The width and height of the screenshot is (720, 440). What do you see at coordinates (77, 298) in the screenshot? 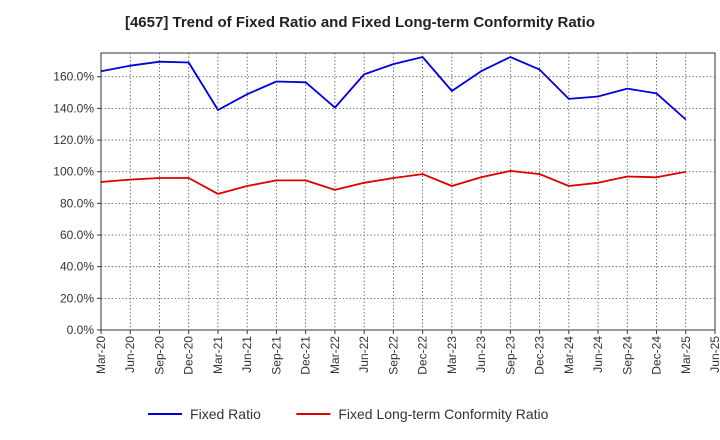
I see `y-tick-label: 20.0%` at bounding box center [77, 298].